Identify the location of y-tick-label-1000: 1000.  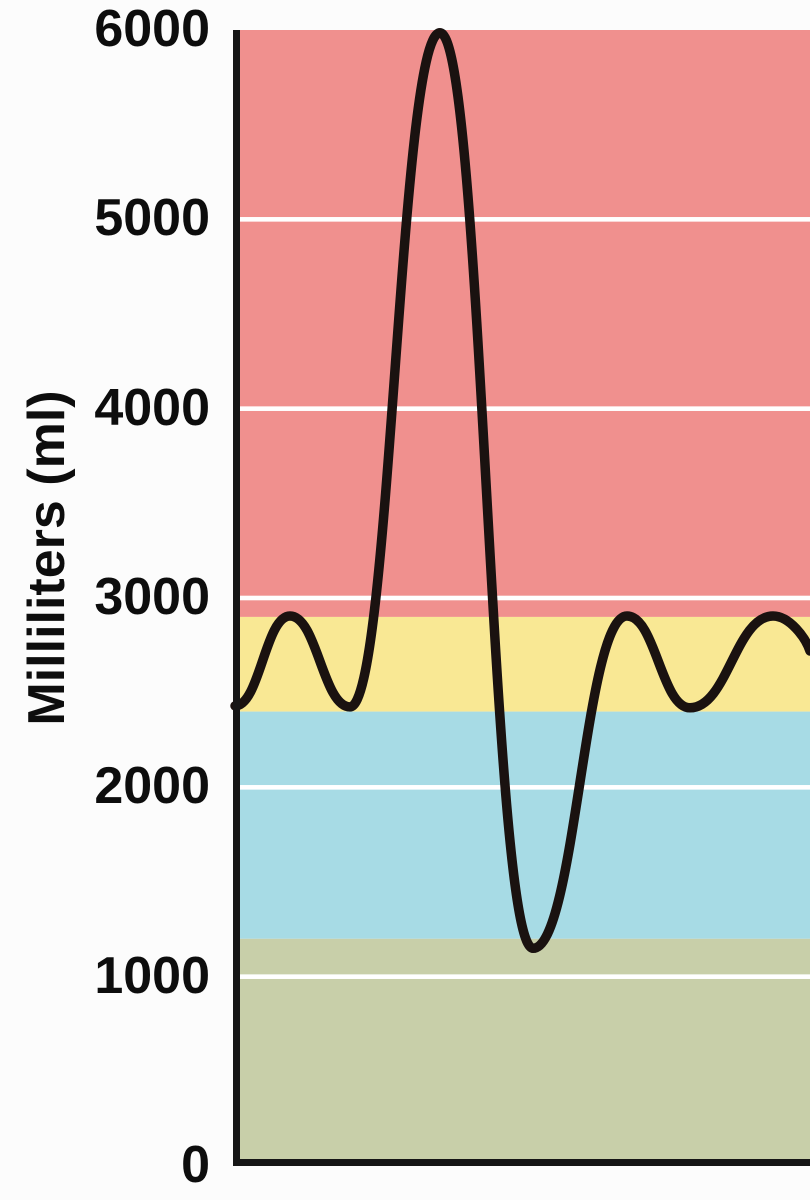
(152, 975).